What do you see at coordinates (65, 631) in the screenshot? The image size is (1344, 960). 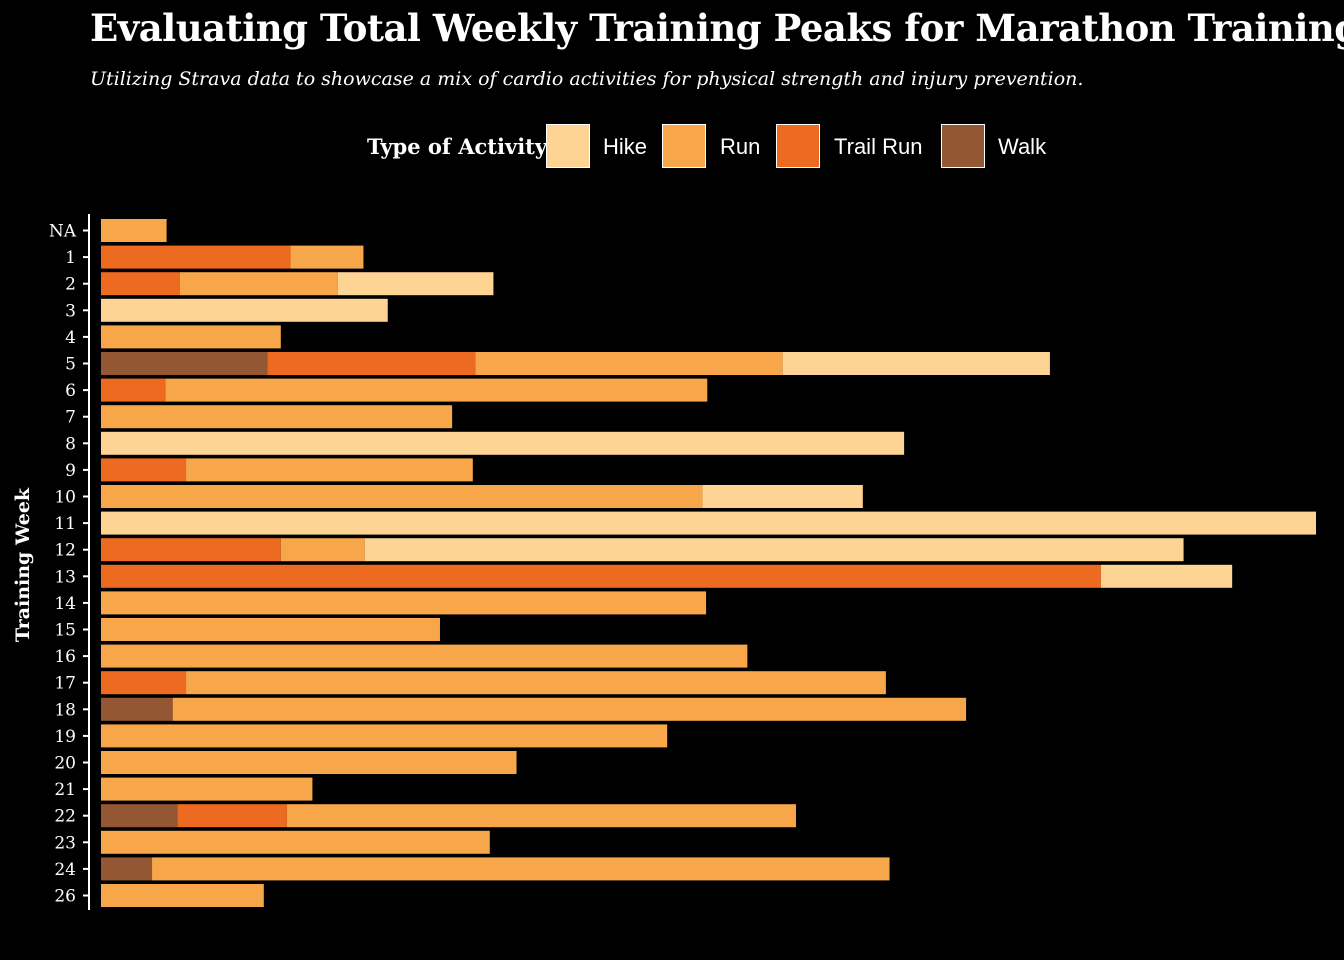 I see `y-tick-label-15: 15` at bounding box center [65, 631].